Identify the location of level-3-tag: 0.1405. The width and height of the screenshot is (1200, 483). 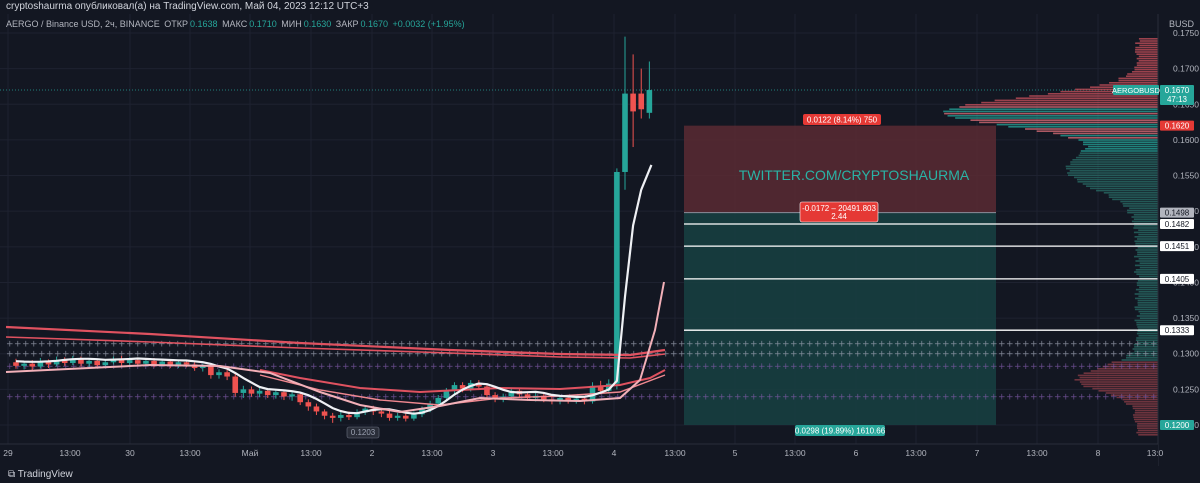
(1177, 279).